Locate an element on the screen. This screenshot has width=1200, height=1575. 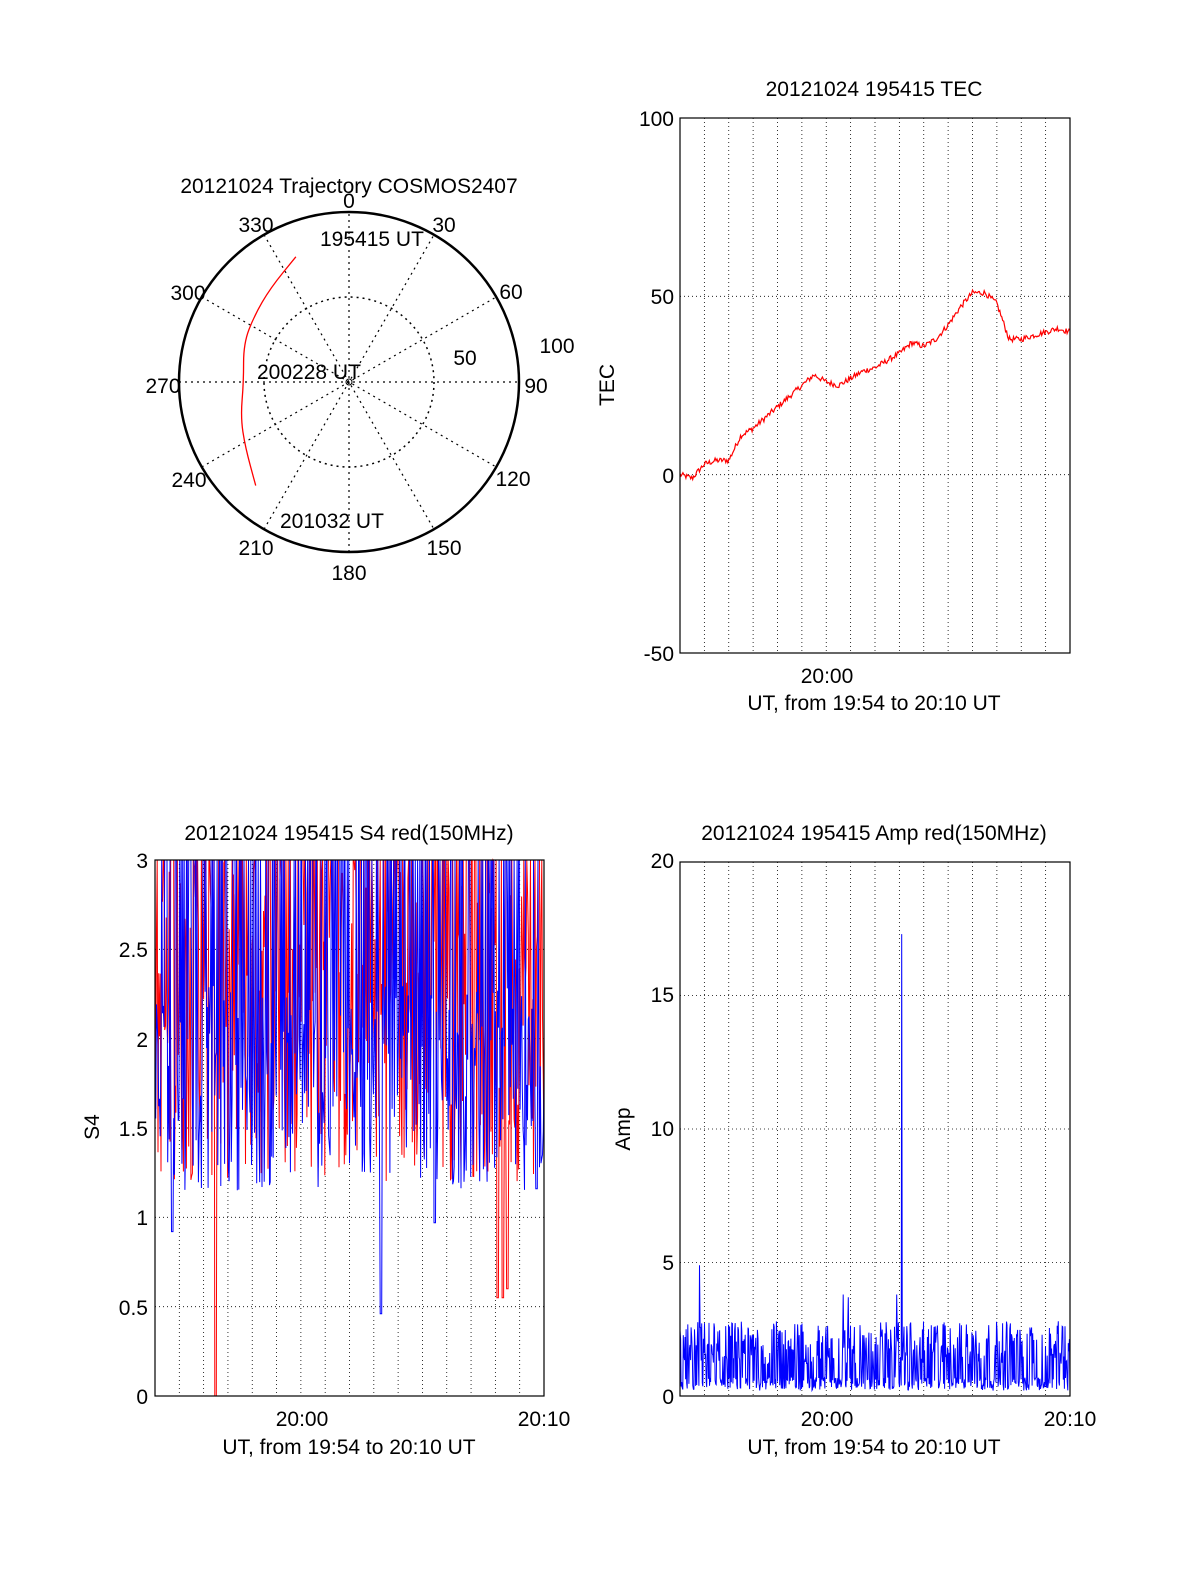
s4-ytick-1: 1 is located at coordinates (142, 1218).